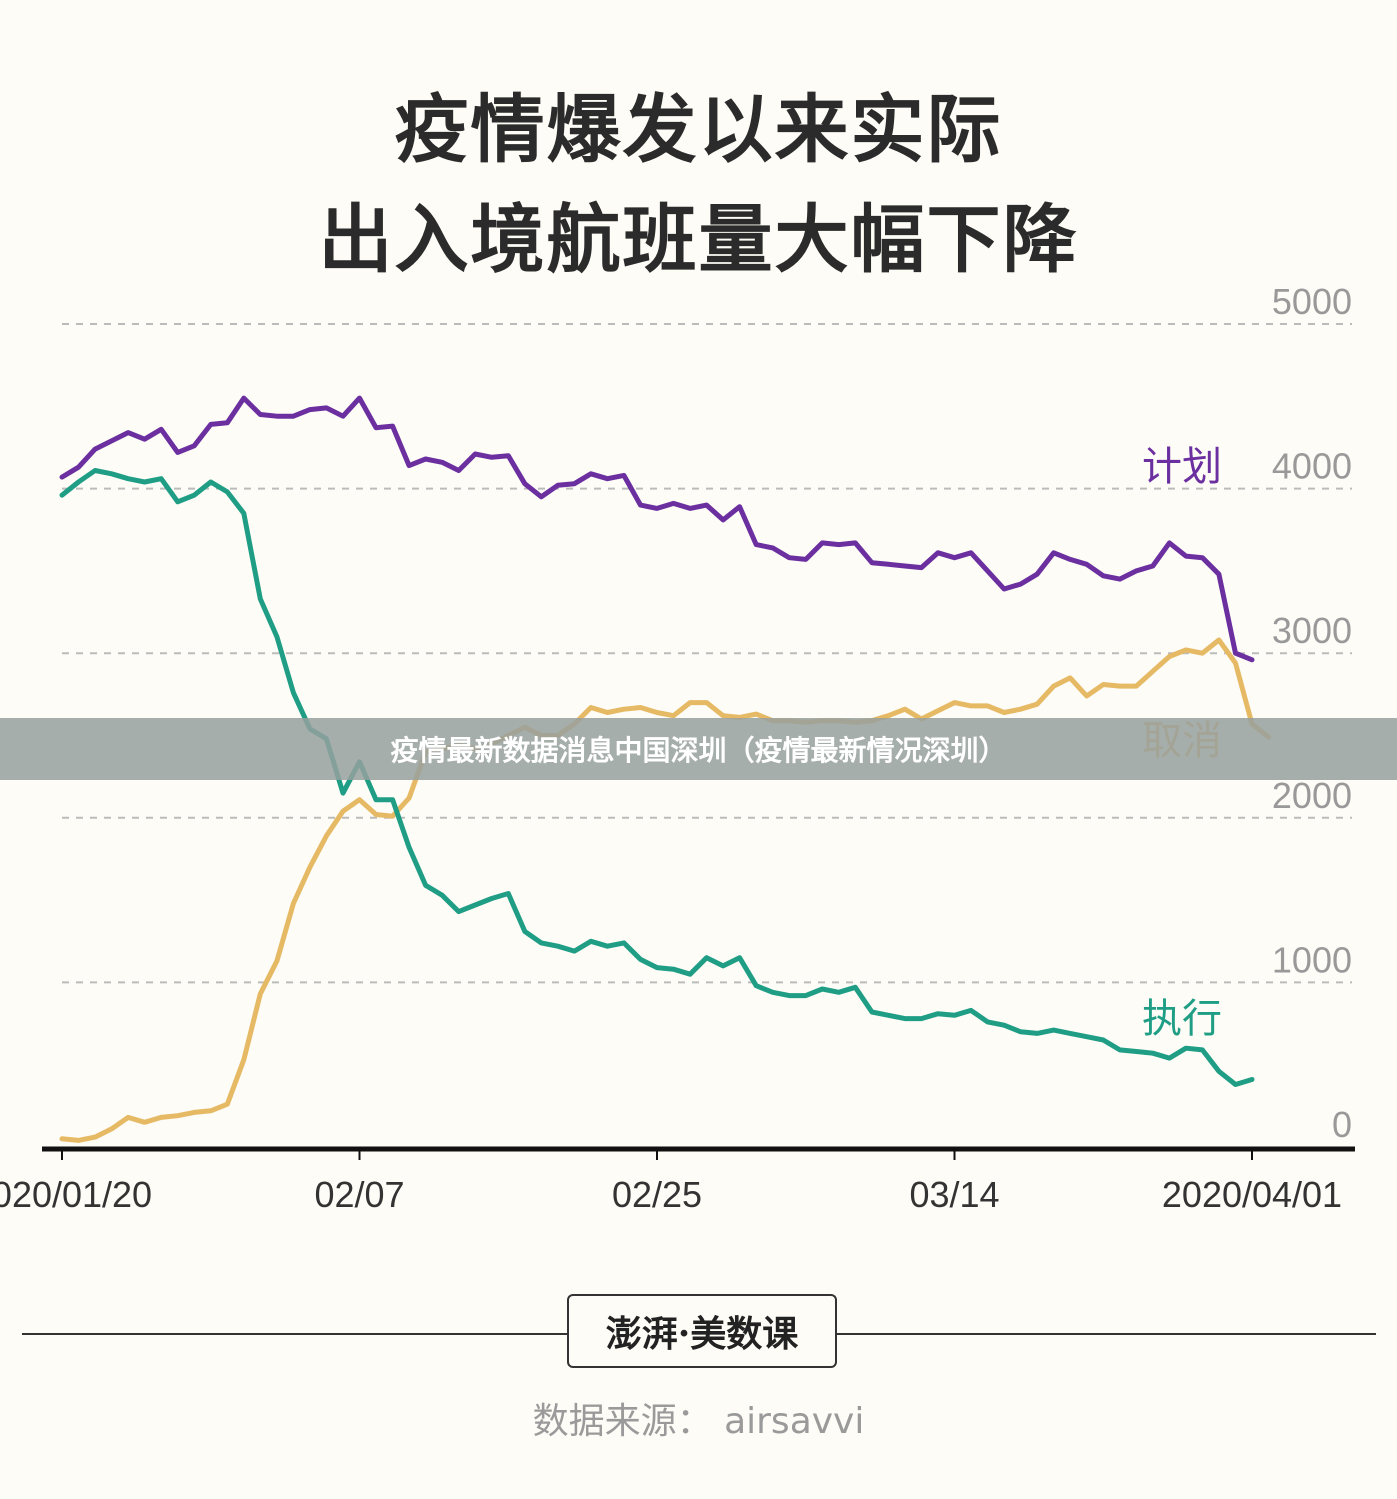  I want to click on y-tick-label: 2000, so click(1312, 795).